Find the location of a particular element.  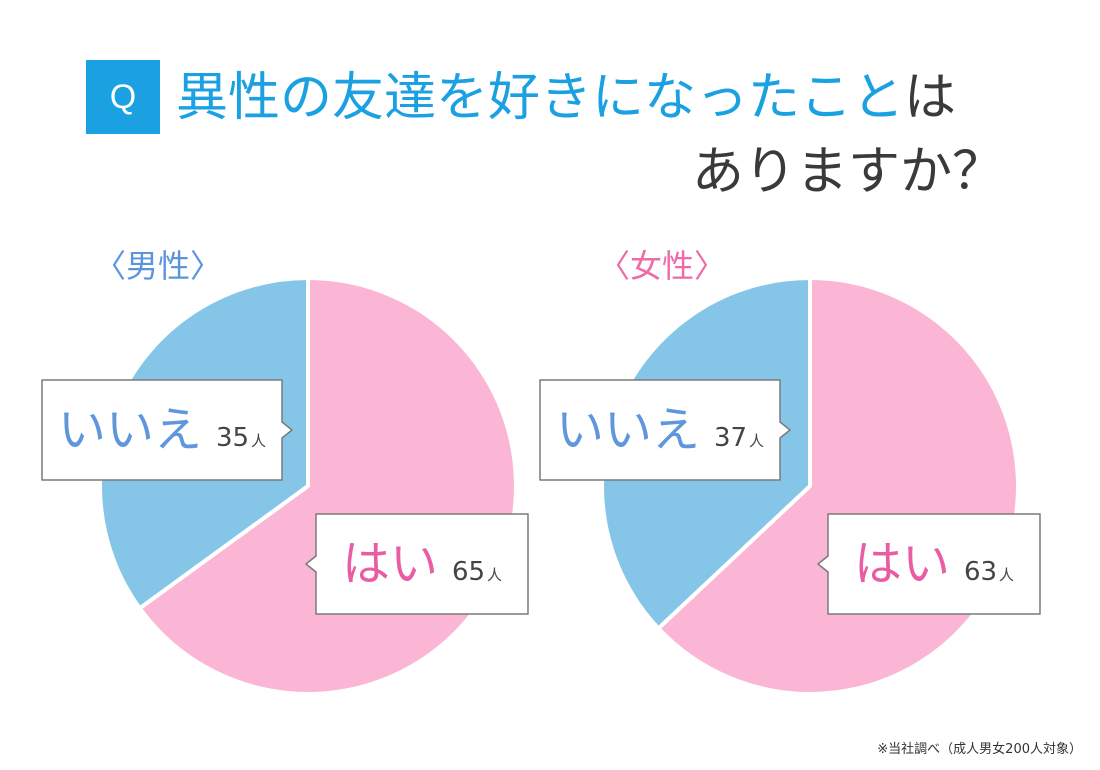

male-yes-count: 65 is located at coordinates (468, 572).